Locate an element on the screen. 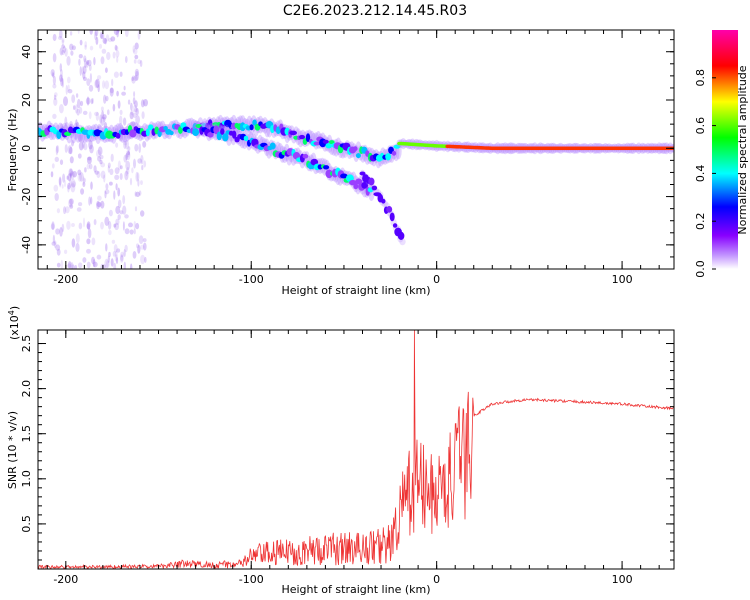 The width and height of the screenshot is (750, 600). y-tick-label: 20 is located at coordinates (26, 100).